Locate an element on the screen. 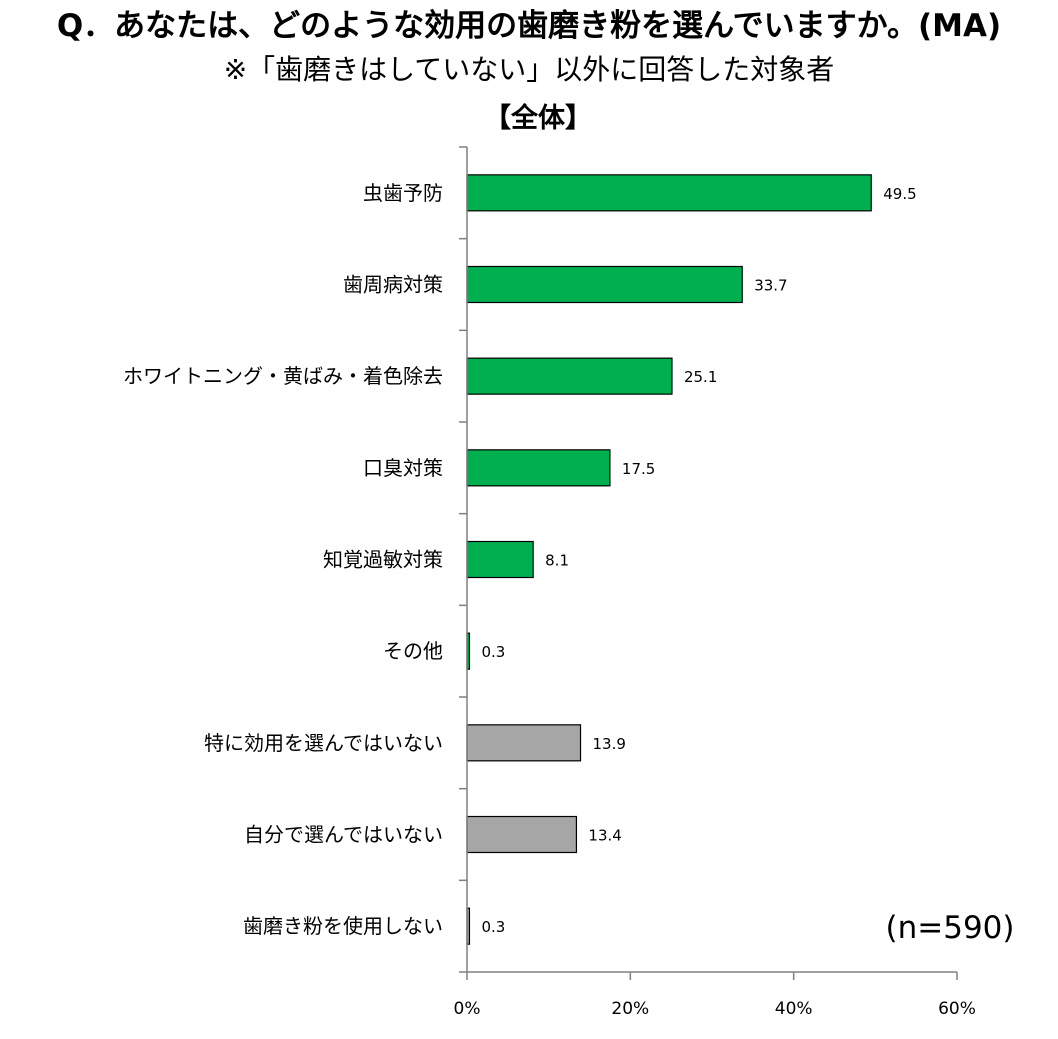  category-label: 虫歯予防 is located at coordinates (403, 193).